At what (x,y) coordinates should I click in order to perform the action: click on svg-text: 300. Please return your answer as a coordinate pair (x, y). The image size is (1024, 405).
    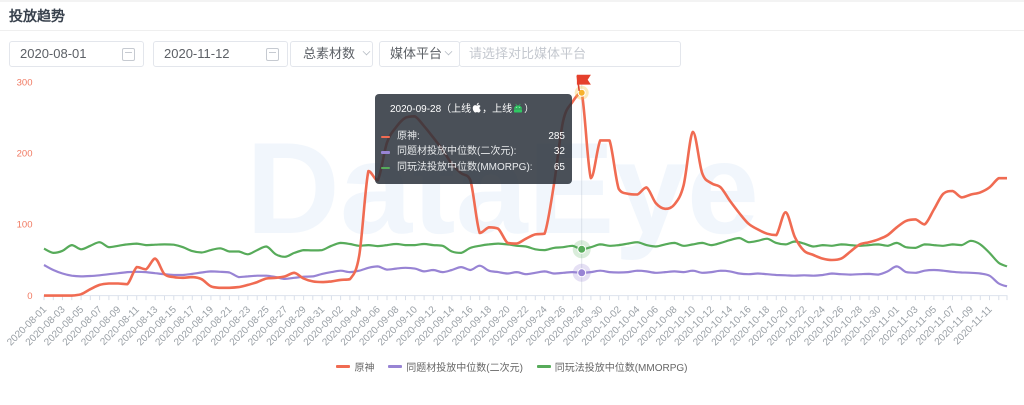
    Looking at the image, I should click on (25, 82).